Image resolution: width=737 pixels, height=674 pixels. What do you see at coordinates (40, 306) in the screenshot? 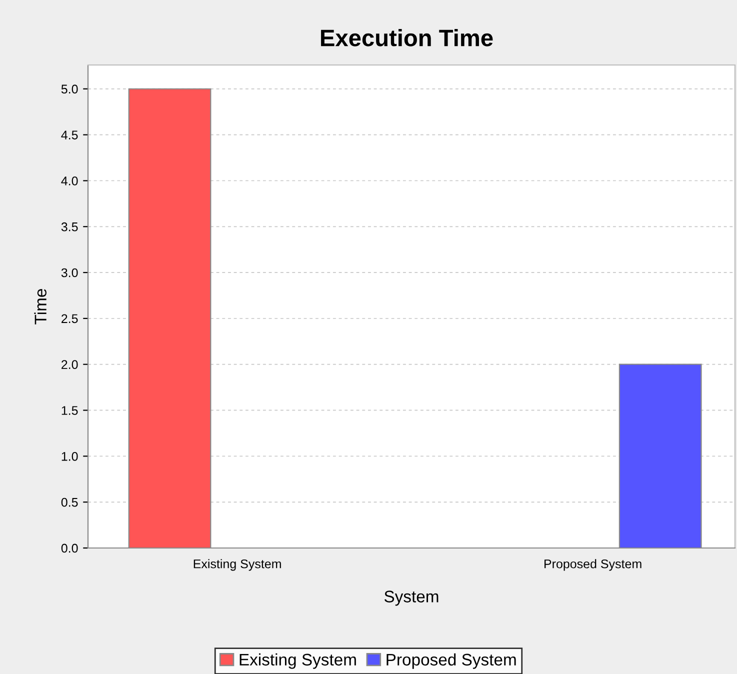
I see `y-axis-title: Time` at bounding box center [40, 306].